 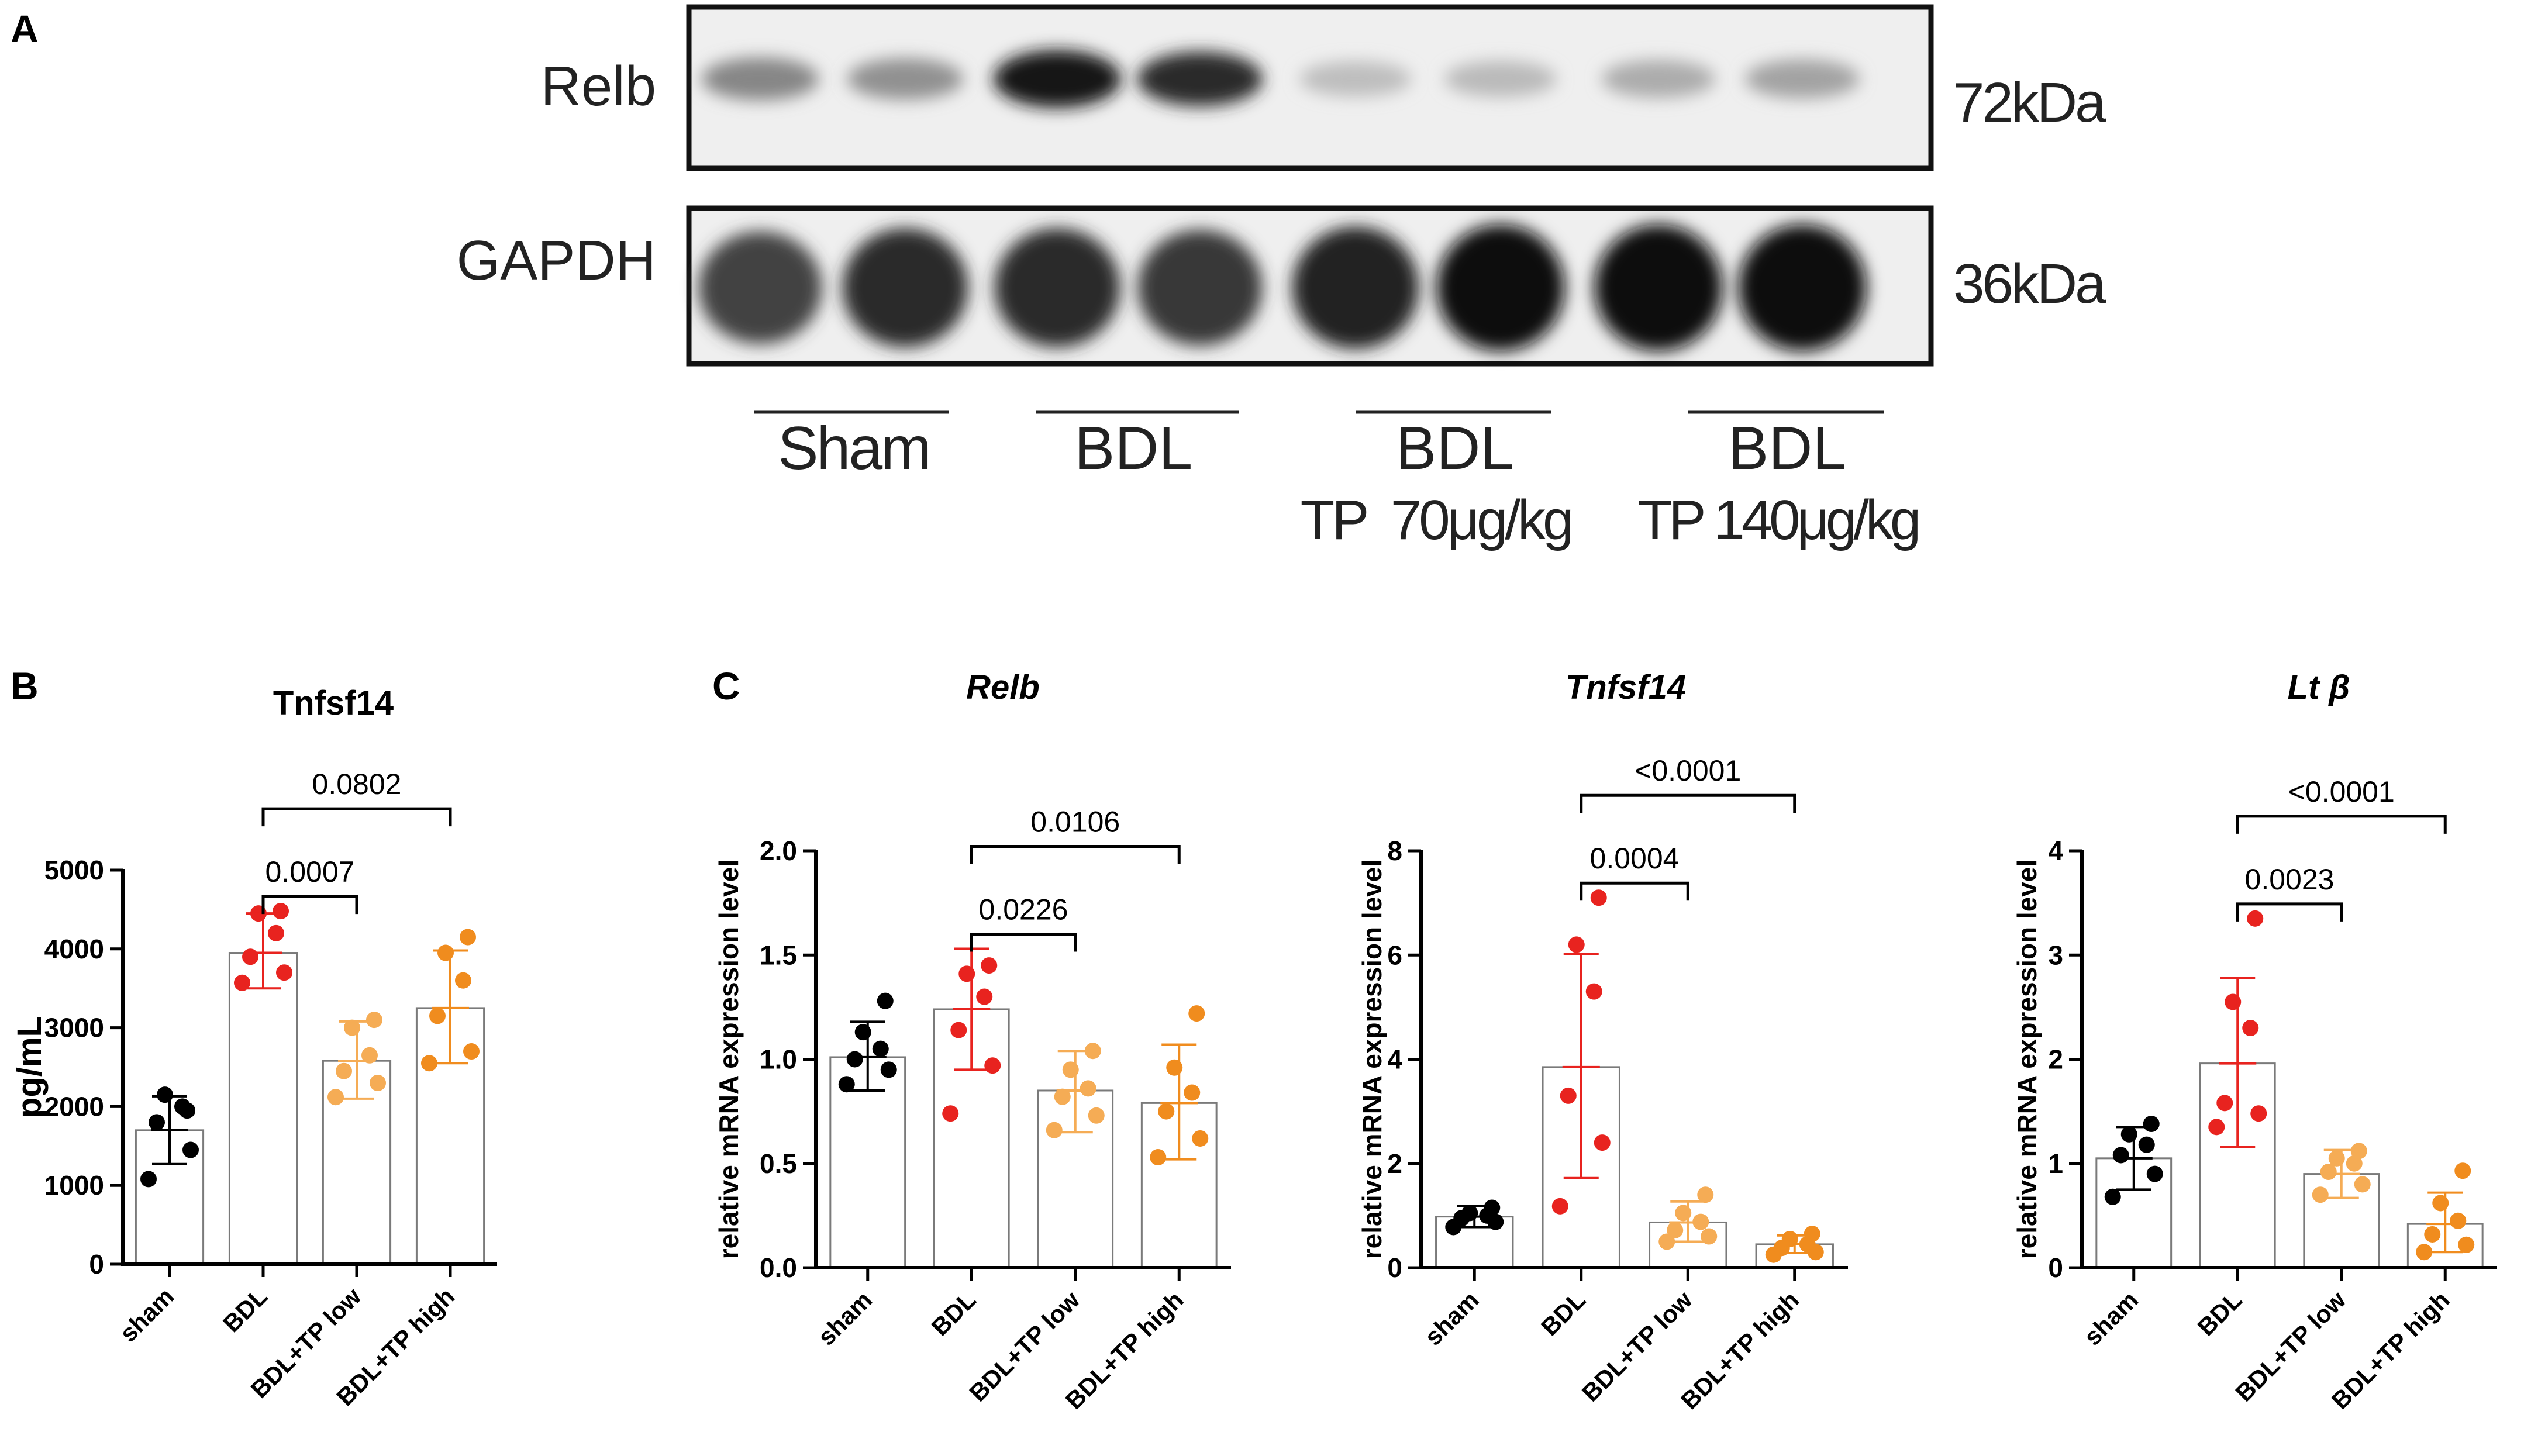 I want to click on chart3-ylabel: relative mRNA expression level, so click(x=2027, y=1060).